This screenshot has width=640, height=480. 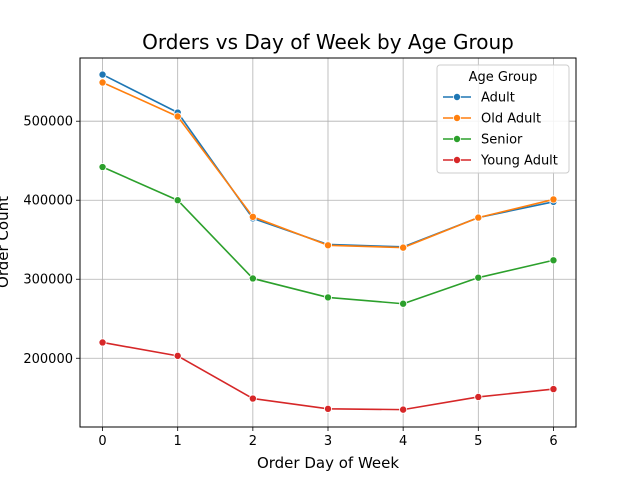 What do you see at coordinates (48, 280) in the screenshot?
I see `y-tick-label: 300000` at bounding box center [48, 280].